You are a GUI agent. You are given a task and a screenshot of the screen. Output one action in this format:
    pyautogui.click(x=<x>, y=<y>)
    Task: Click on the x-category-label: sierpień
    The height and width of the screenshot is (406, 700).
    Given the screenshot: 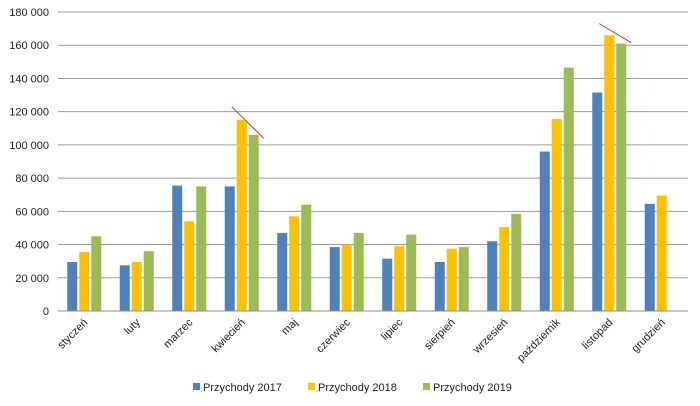 What is the action you would take?
    pyautogui.click(x=440, y=335)
    